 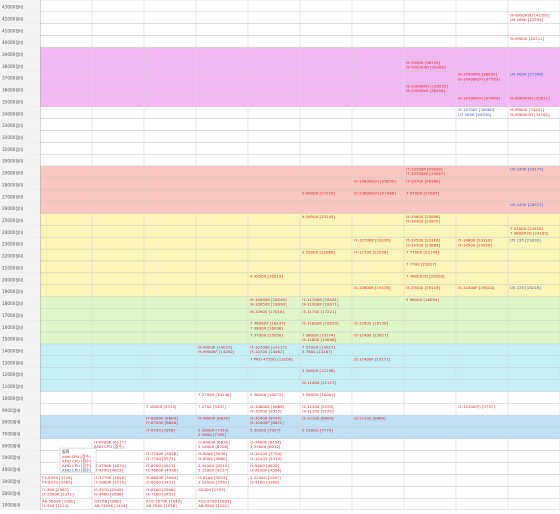 What do you see at coordinates (212, 406) in the screenshot?
I see `cpu-entry-label: 7 2700 [9337]` at bounding box center [212, 406].